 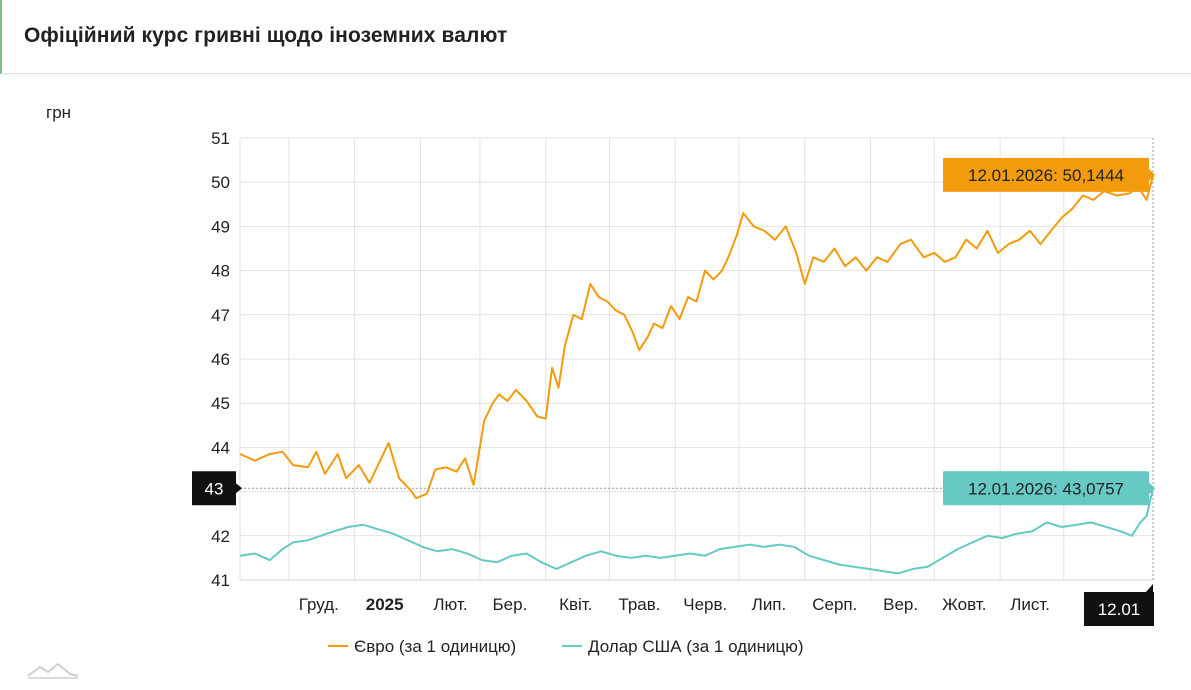 What do you see at coordinates (435, 646) in the screenshot?
I see `legend-label-eur: Євро (за 1 одиницю)` at bounding box center [435, 646].